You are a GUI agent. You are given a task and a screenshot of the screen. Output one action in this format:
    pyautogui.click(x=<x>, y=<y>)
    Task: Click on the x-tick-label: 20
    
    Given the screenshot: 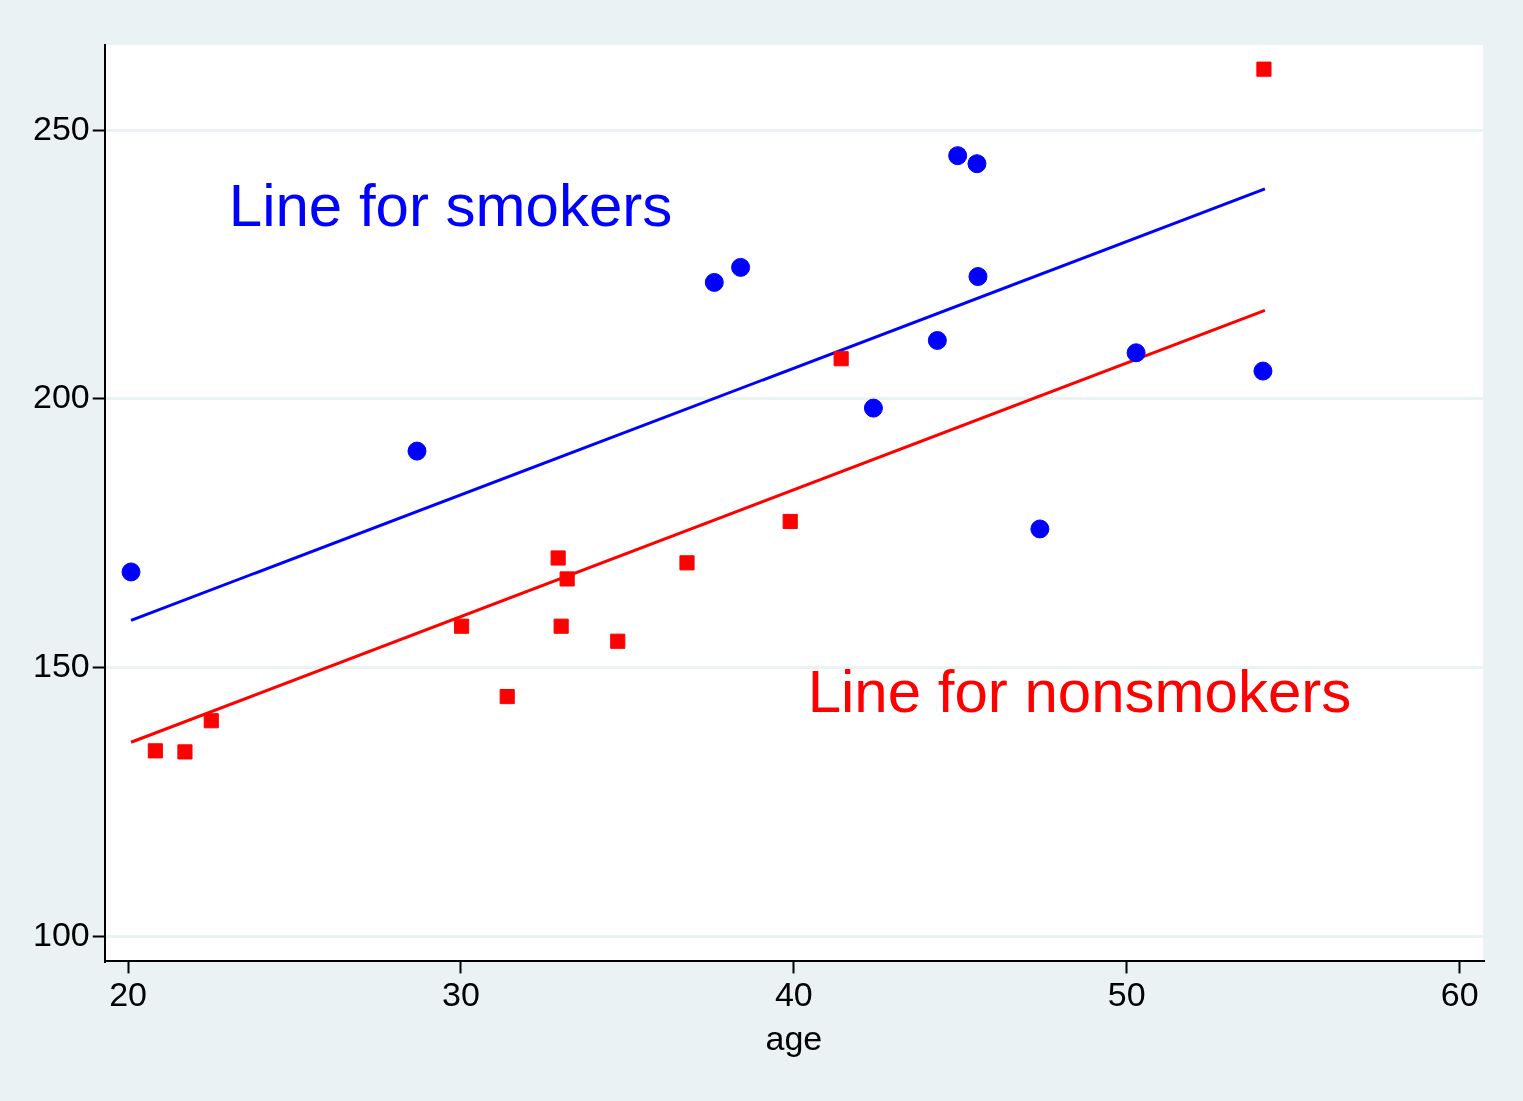 What is the action you would take?
    pyautogui.click(x=128, y=994)
    